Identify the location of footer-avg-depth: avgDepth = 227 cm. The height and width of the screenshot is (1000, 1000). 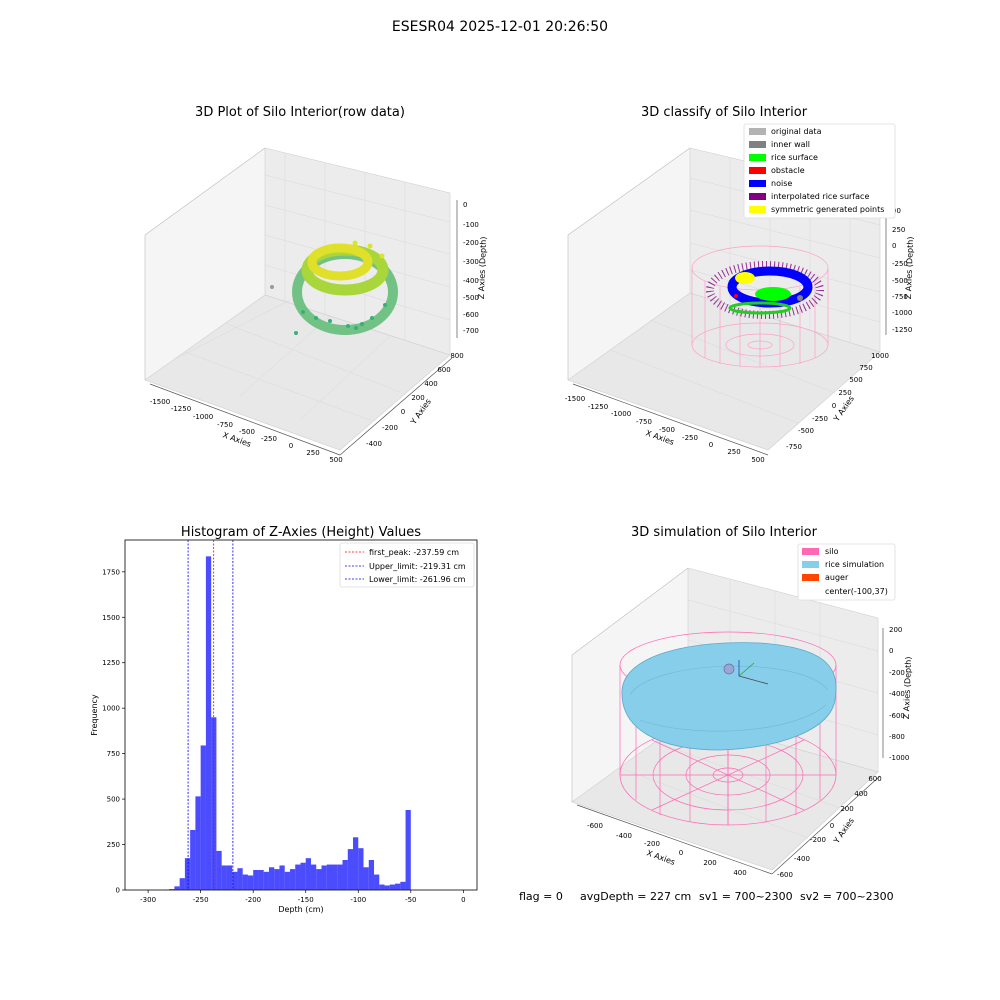
(635, 896).